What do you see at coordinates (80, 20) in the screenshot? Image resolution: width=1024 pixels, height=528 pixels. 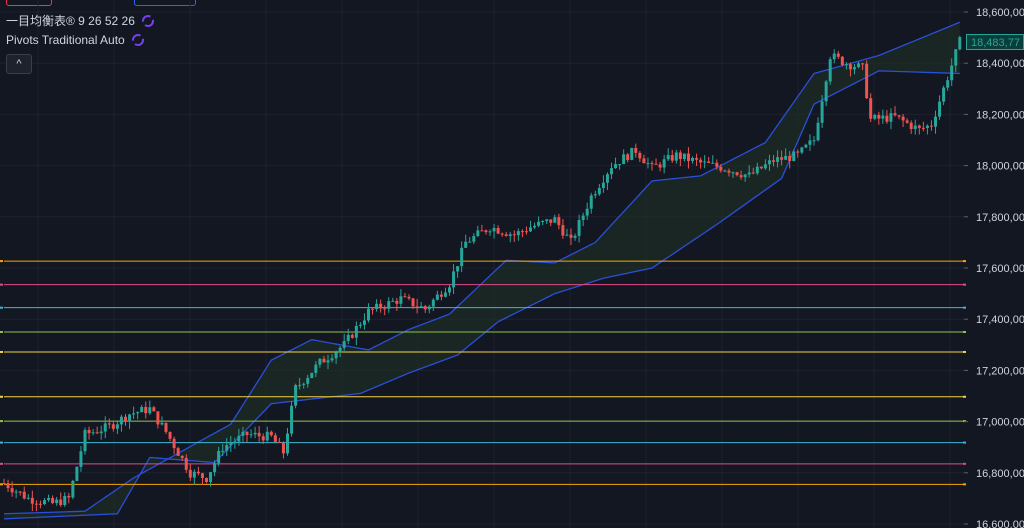 I see `legend-ichimoku: 一目均衡表® 9 26 52 26` at bounding box center [80, 20].